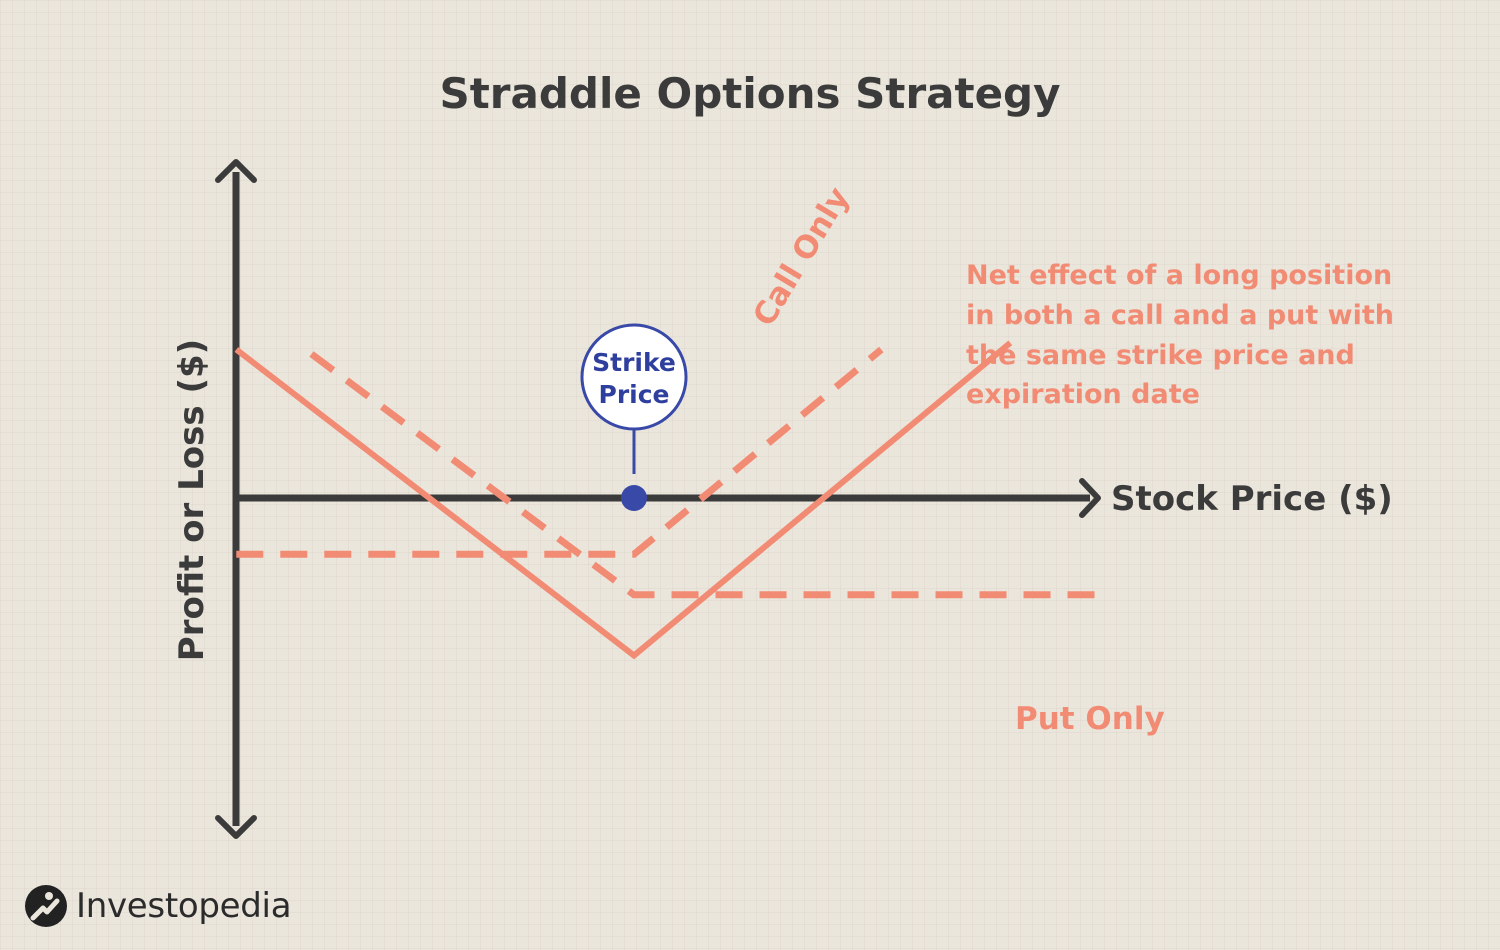 This screenshot has height=950, width=1500. What do you see at coordinates (560, 452) in the screenshot?
I see `call-only-line` at bounding box center [560, 452].